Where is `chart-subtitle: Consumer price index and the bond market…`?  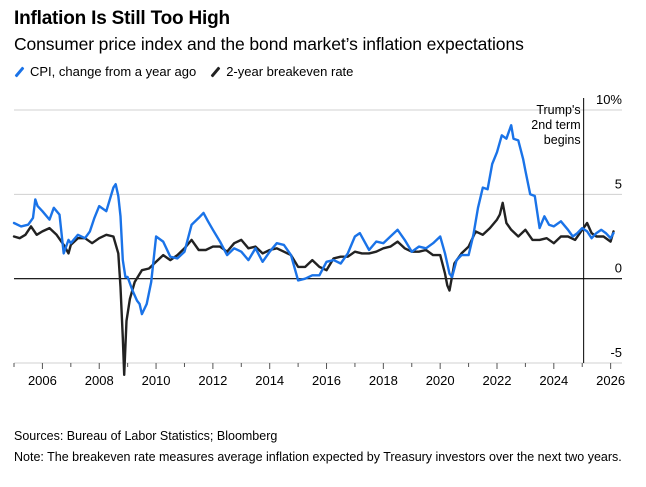
chart-subtitle: Consumer price index and the bond market… is located at coordinates (269, 44).